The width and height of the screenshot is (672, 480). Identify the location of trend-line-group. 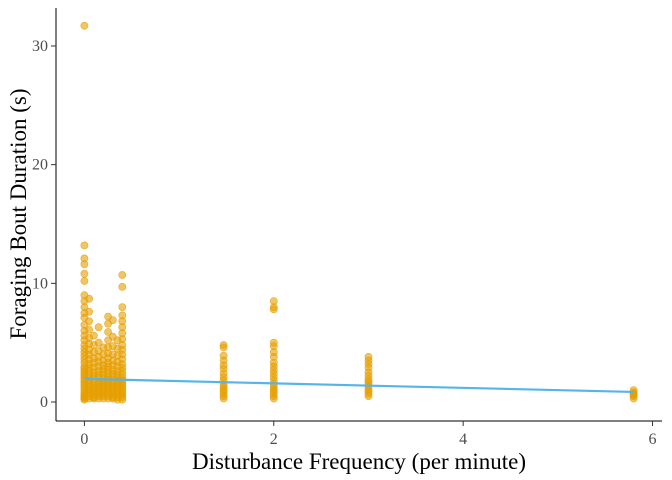
(359, 385).